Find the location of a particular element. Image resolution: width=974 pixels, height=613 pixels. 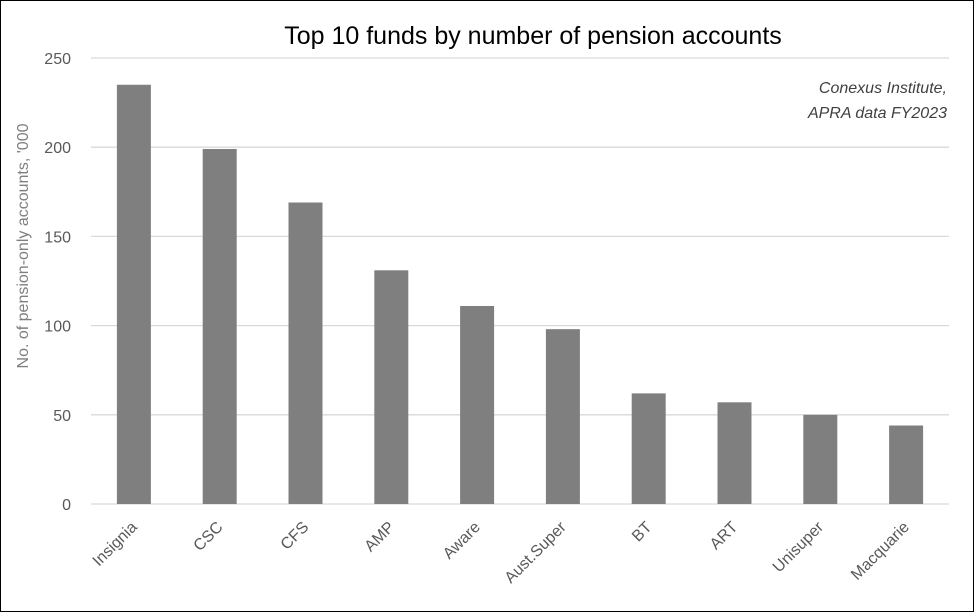

source-note-line-2: APRA data FY2023 is located at coordinates (877, 113).